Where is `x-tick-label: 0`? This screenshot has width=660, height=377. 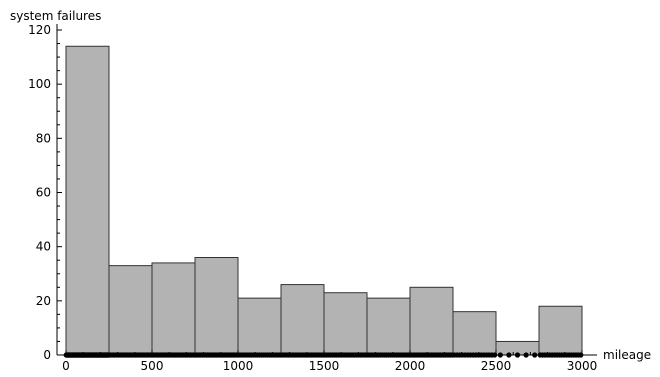
x-tick-label: 0 is located at coordinates (66, 366).